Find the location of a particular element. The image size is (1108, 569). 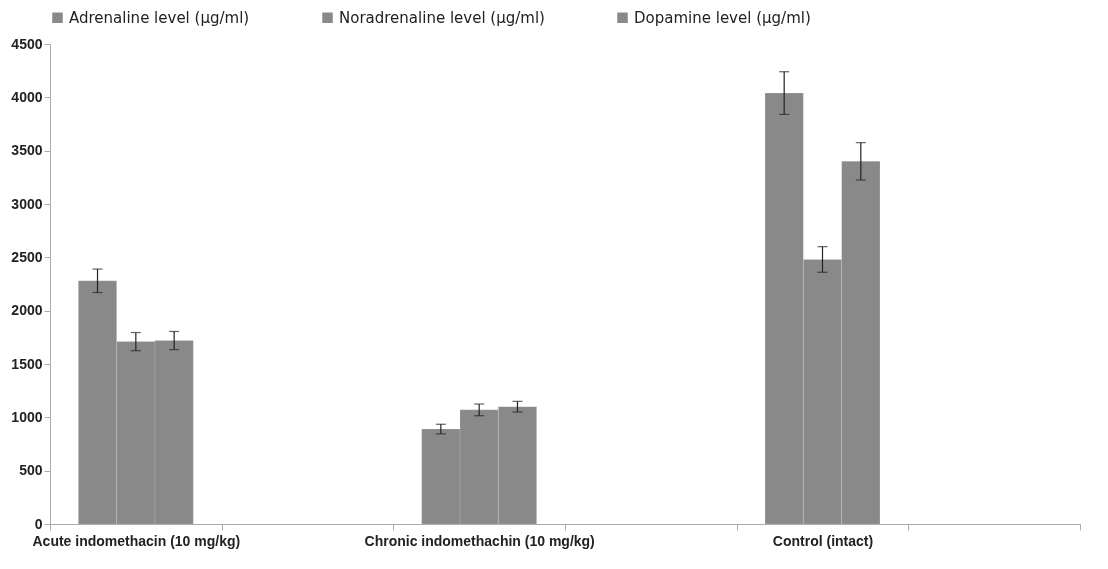

y-tick-label: 2500 is located at coordinates (27, 256).